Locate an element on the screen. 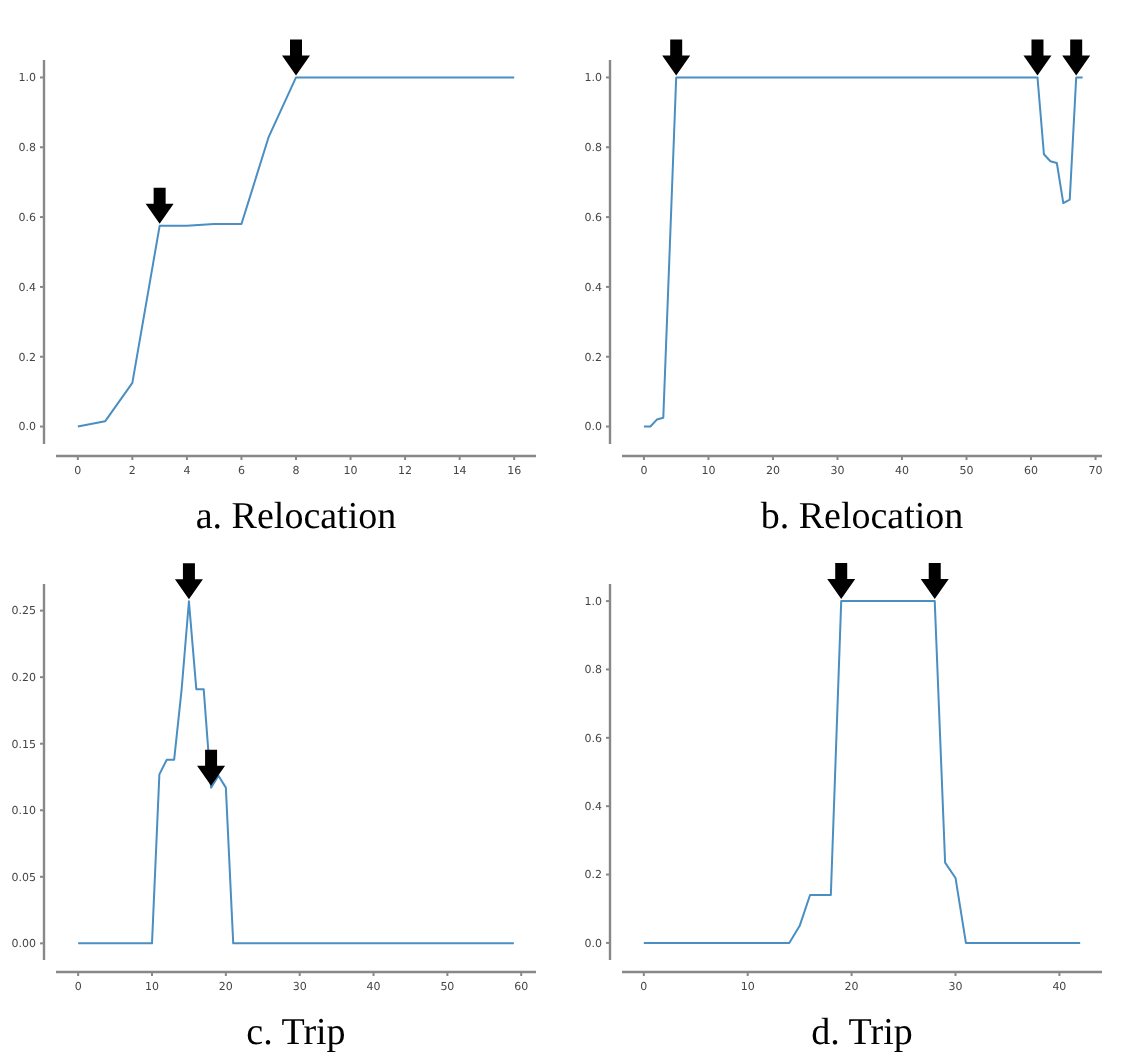 The height and width of the screenshot is (1052, 1132). text: a. Relocation is located at coordinates (296, 517).